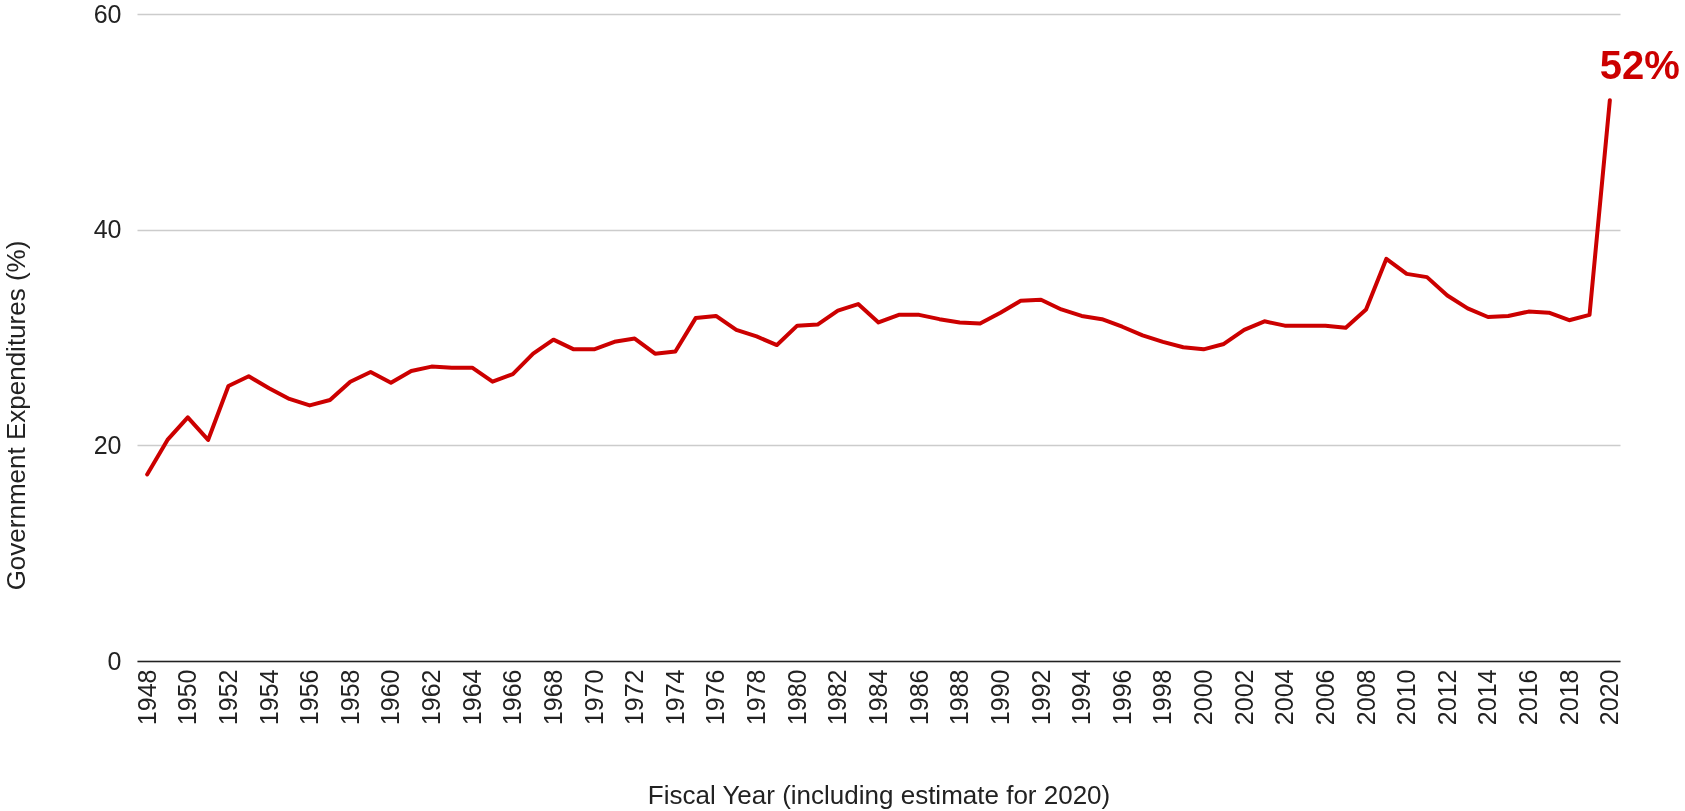 The width and height of the screenshot is (1685, 811). Describe the element at coordinates (107, 14) in the screenshot. I see `y-tick-label: 60` at that location.